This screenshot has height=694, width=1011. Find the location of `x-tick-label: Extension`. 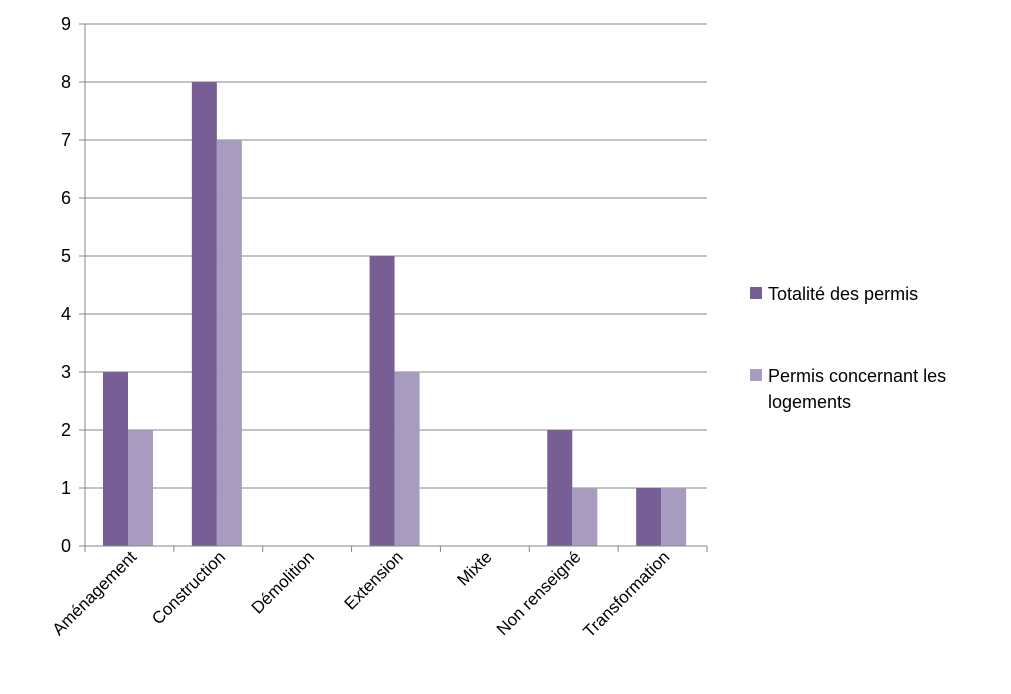

x-tick-label: Extension is located at coordinates (374, 580).